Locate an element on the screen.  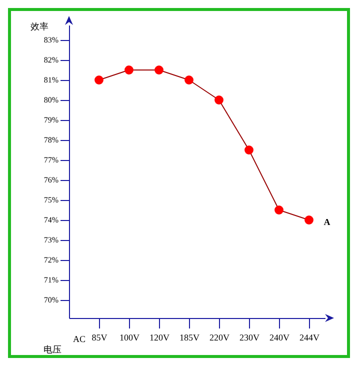
y-tick-label: 76% is located at coordinates (51, 180).